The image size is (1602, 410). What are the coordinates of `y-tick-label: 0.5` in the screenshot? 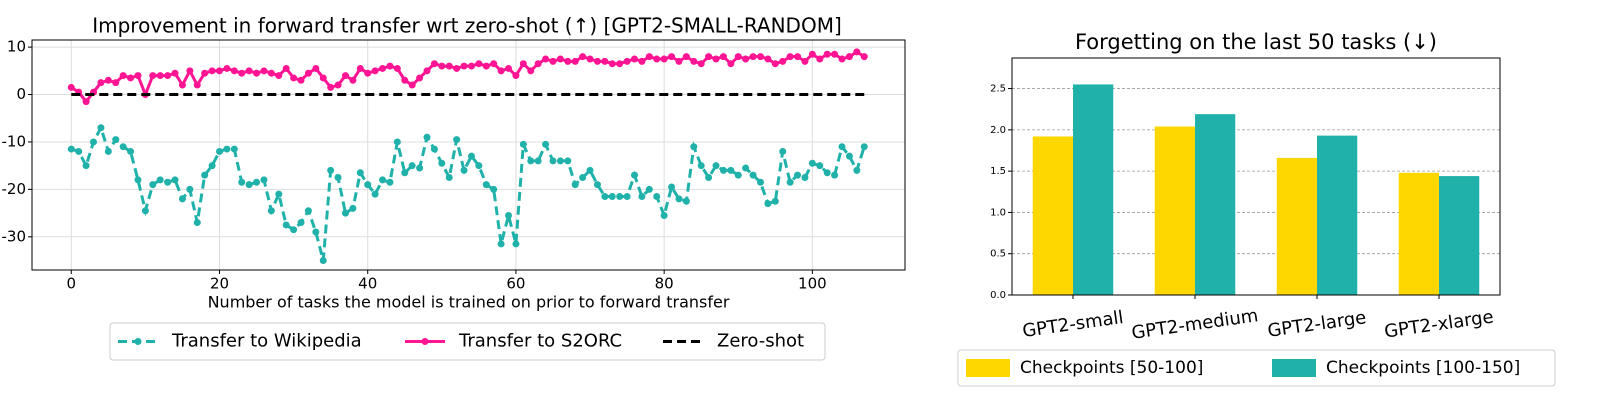 It's located at (998, 254).